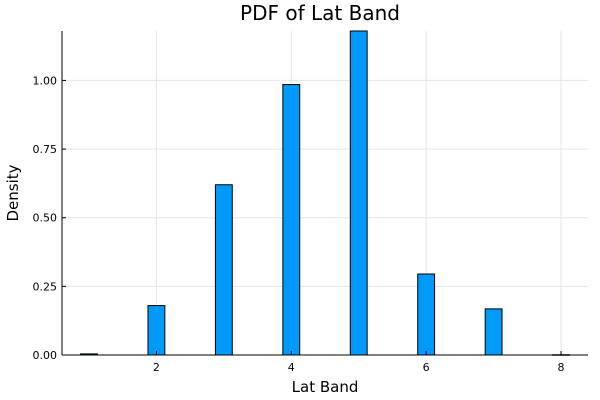  Describe the element at coordinates (156, 367) in the screenshot. I see `x-tick-label: 2` at that location.